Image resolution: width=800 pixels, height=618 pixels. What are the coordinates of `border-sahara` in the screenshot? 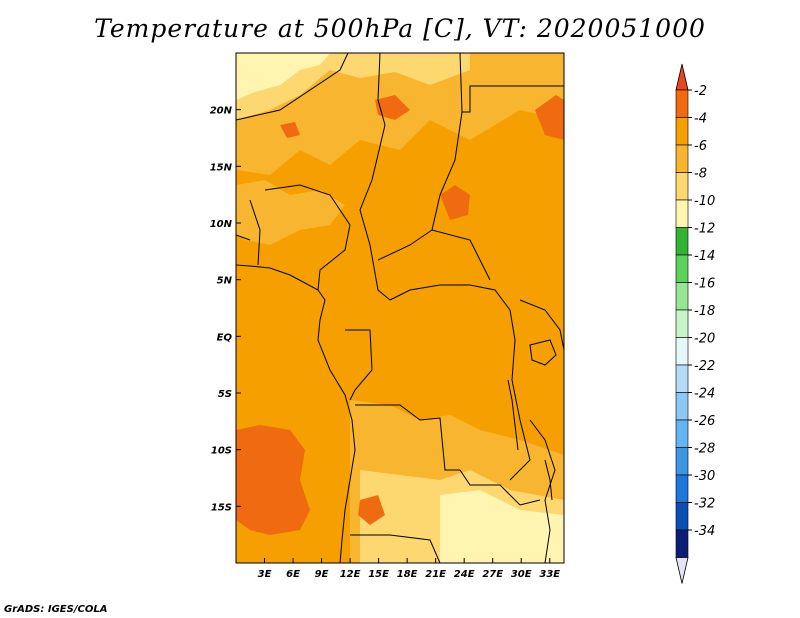 It's located at (292, 86).